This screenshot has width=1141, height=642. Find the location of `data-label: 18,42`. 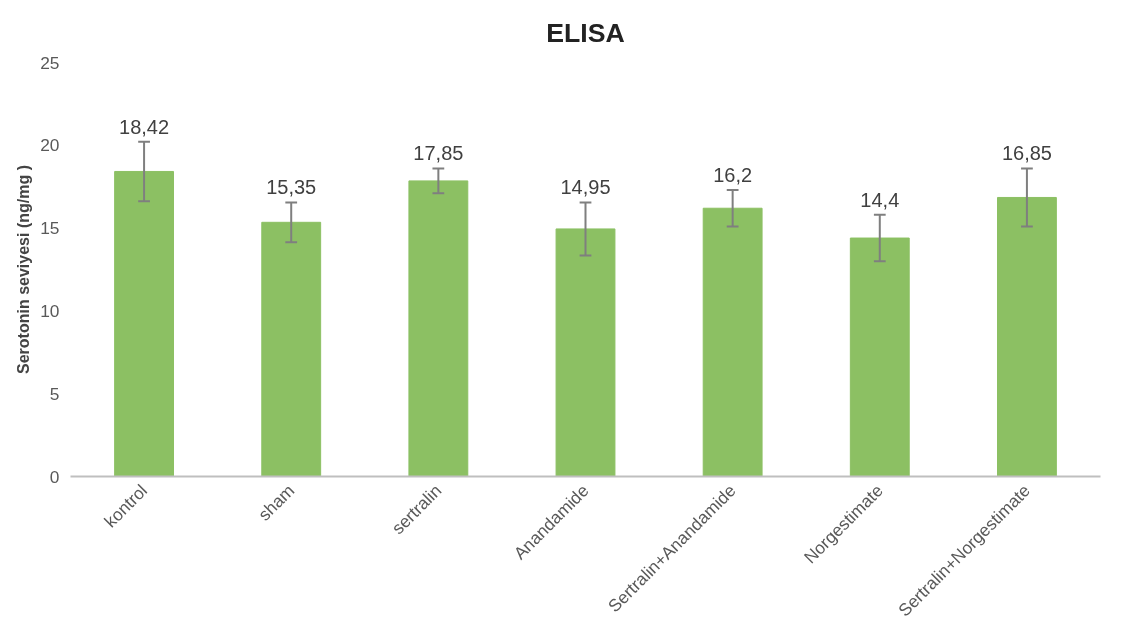

data-label: 18,42 is located at coordinates (144, 126).